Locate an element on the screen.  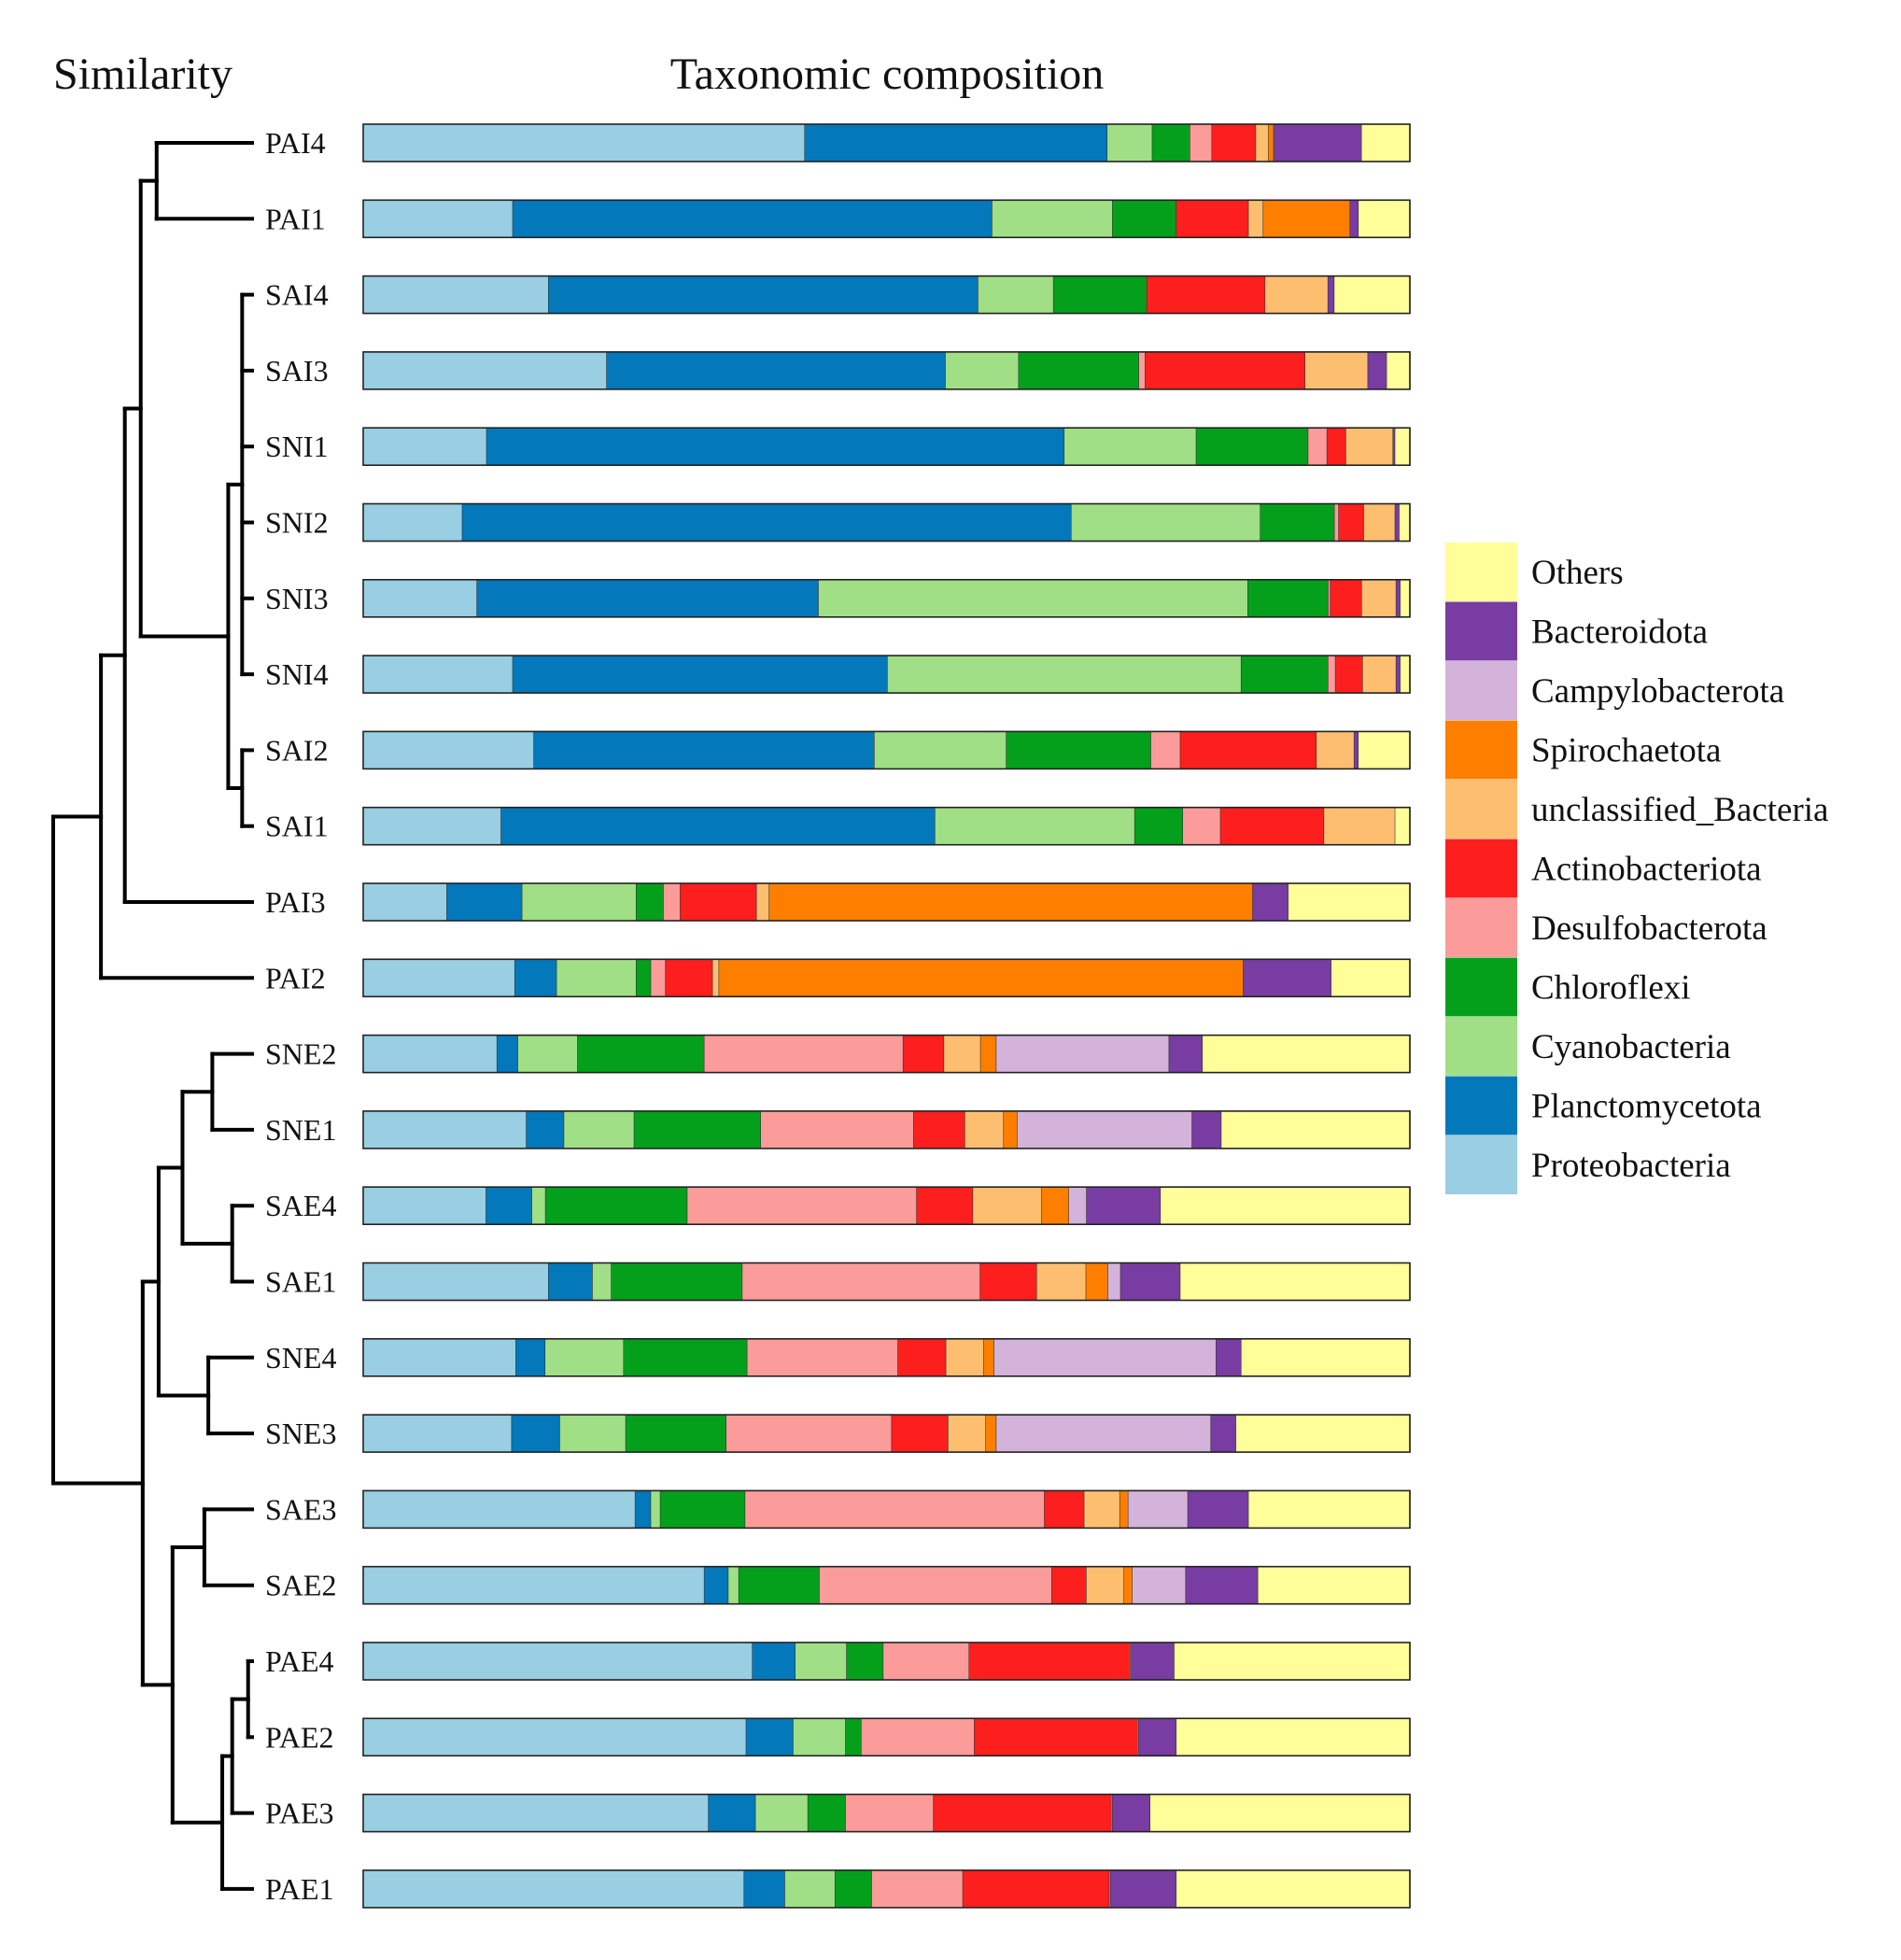
bar-segment-sni3-actinobacteriota is located at coordinates (1346, 598).